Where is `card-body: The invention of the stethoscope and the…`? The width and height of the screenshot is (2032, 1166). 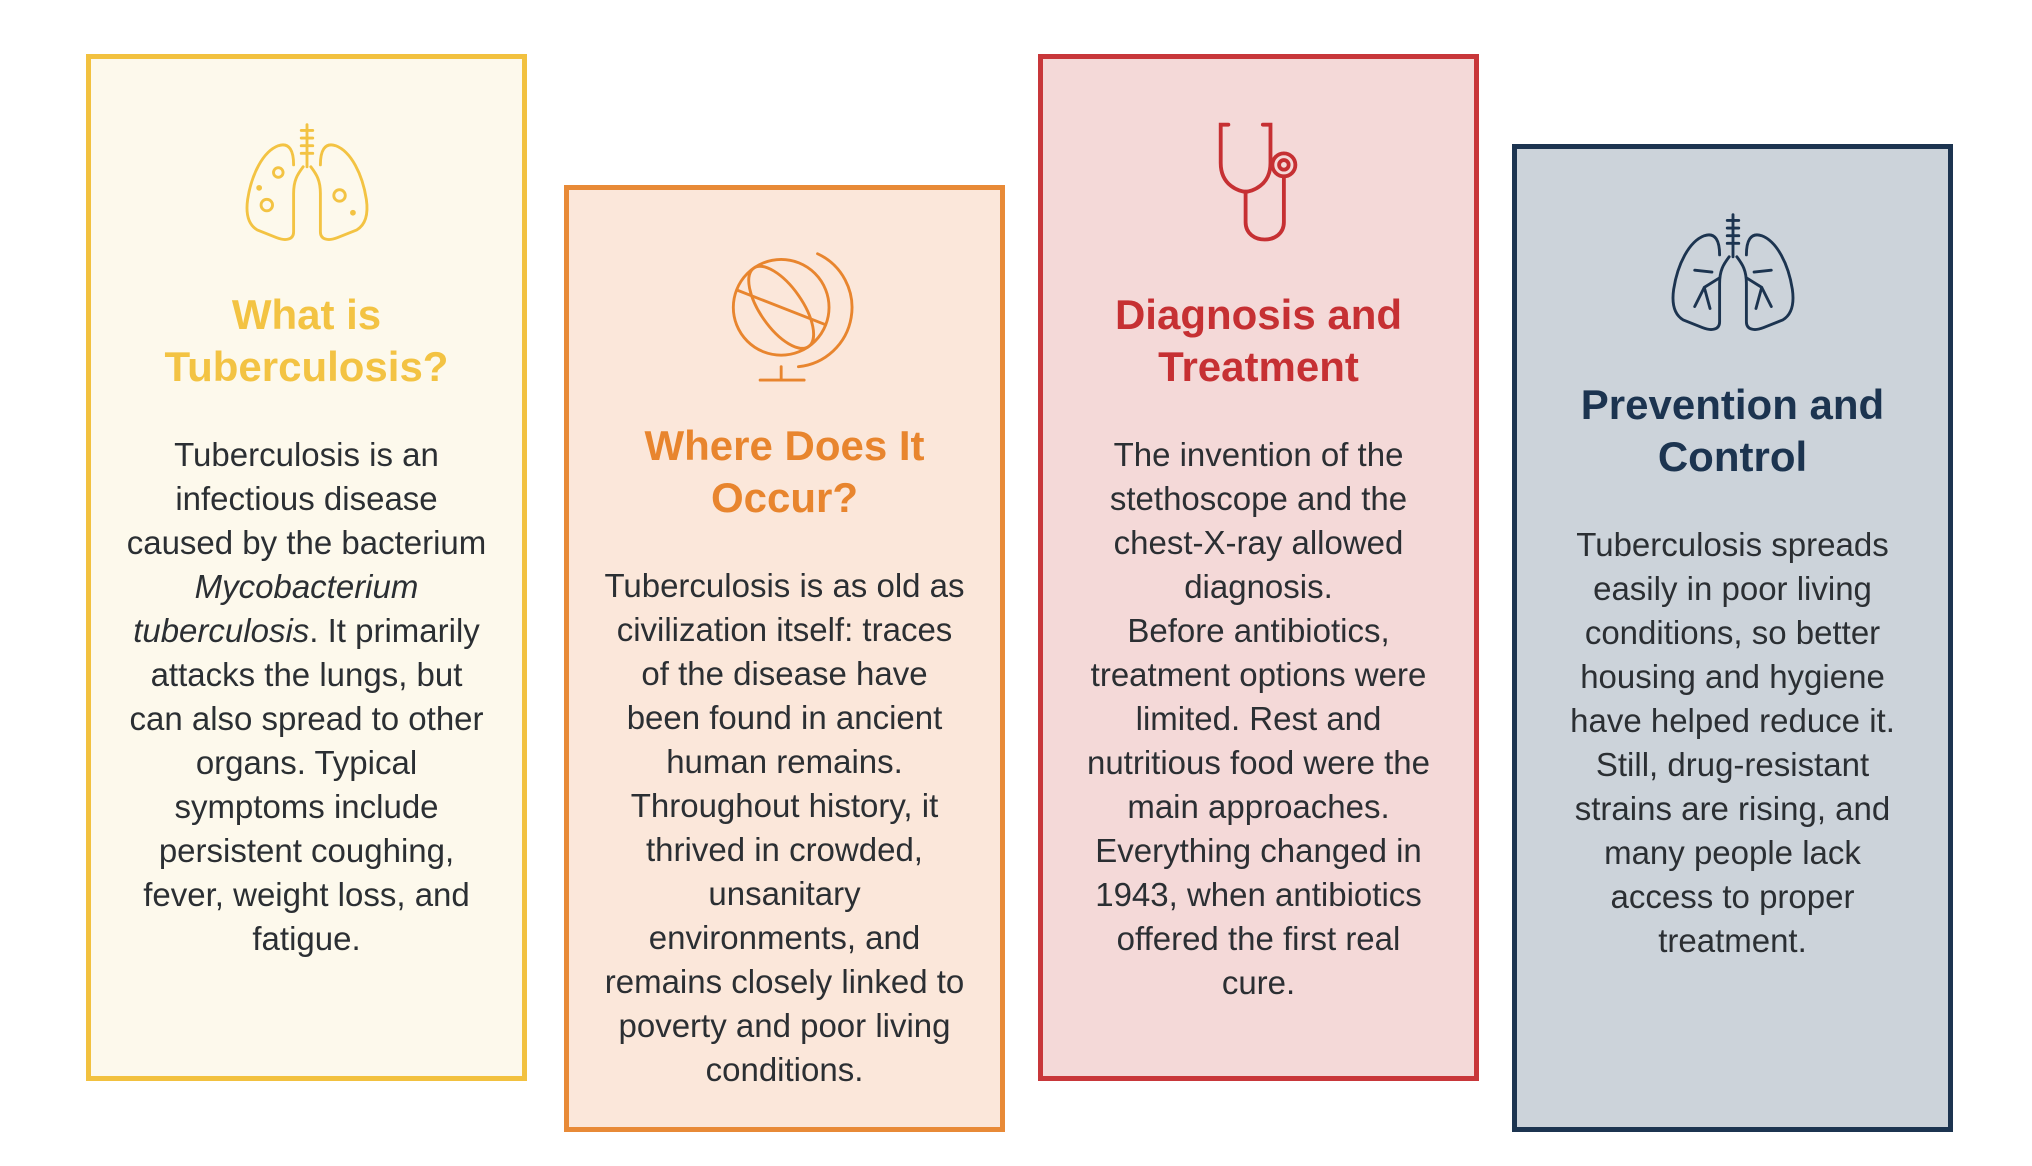
card-body: The invention of the stethoscope and the… is located at coordinates (1258, 719).